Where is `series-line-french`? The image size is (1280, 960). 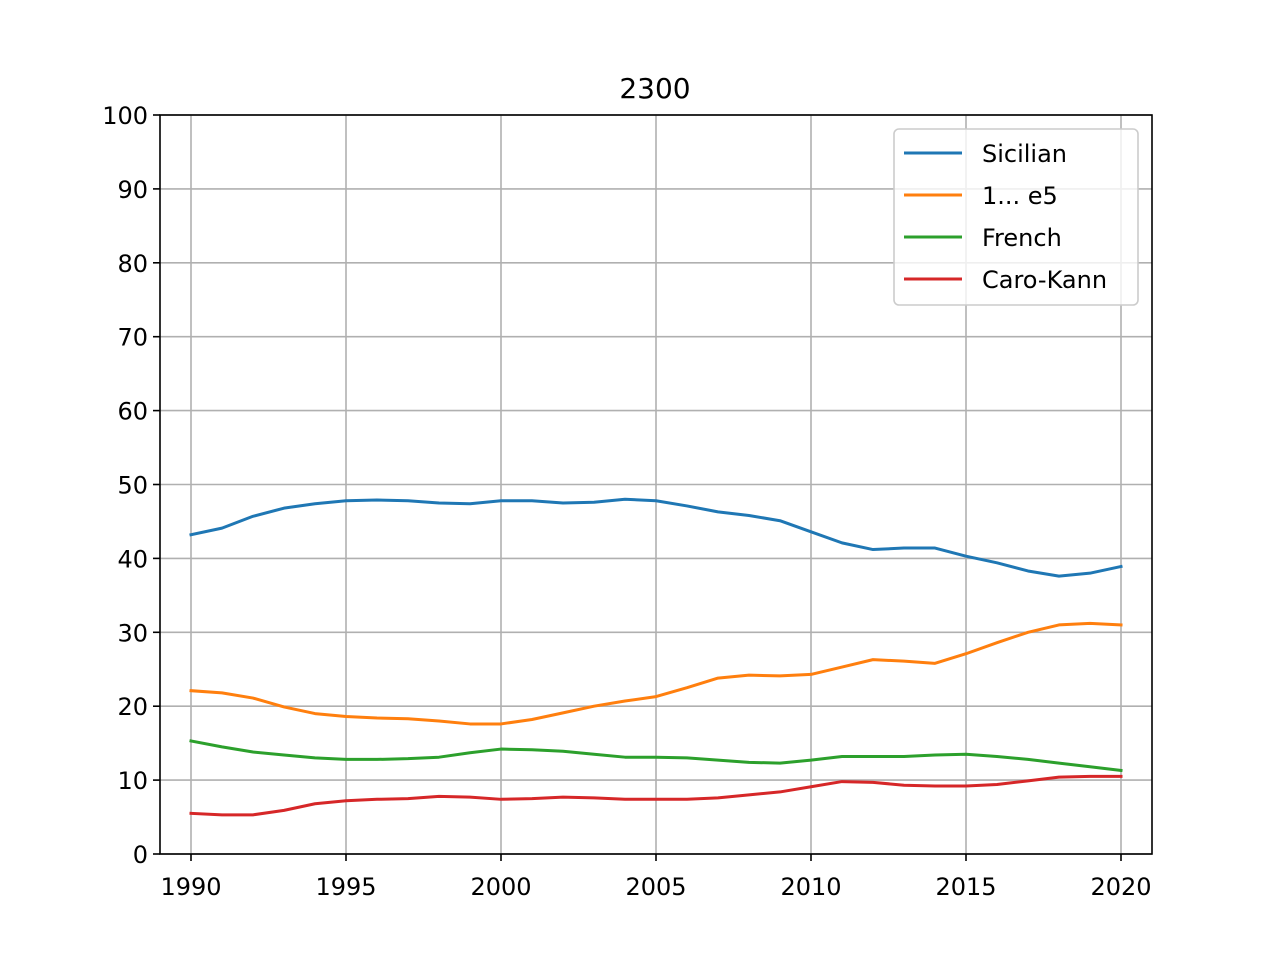 series-line-french is located at coordinates (656, 756).